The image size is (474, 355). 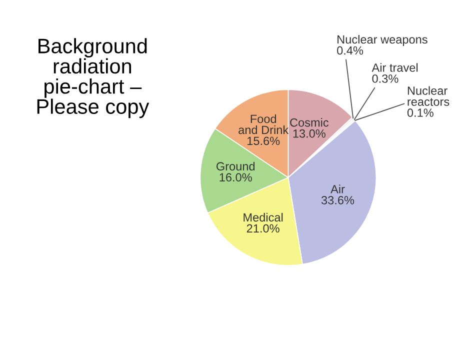 What do you see at coordinates (350, 50) in the screenshot?
I see `data-label: 0.4%` at bounding box center [350, 50].